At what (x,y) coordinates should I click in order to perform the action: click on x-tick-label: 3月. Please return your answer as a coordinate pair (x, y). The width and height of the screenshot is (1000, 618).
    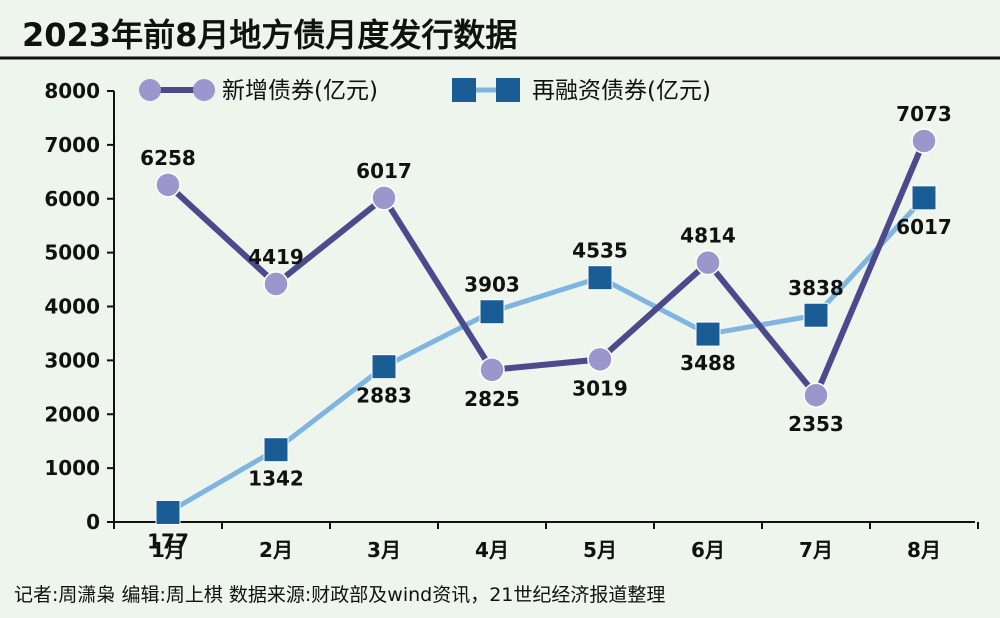
    Looking at the image, I should click on (384, 550).